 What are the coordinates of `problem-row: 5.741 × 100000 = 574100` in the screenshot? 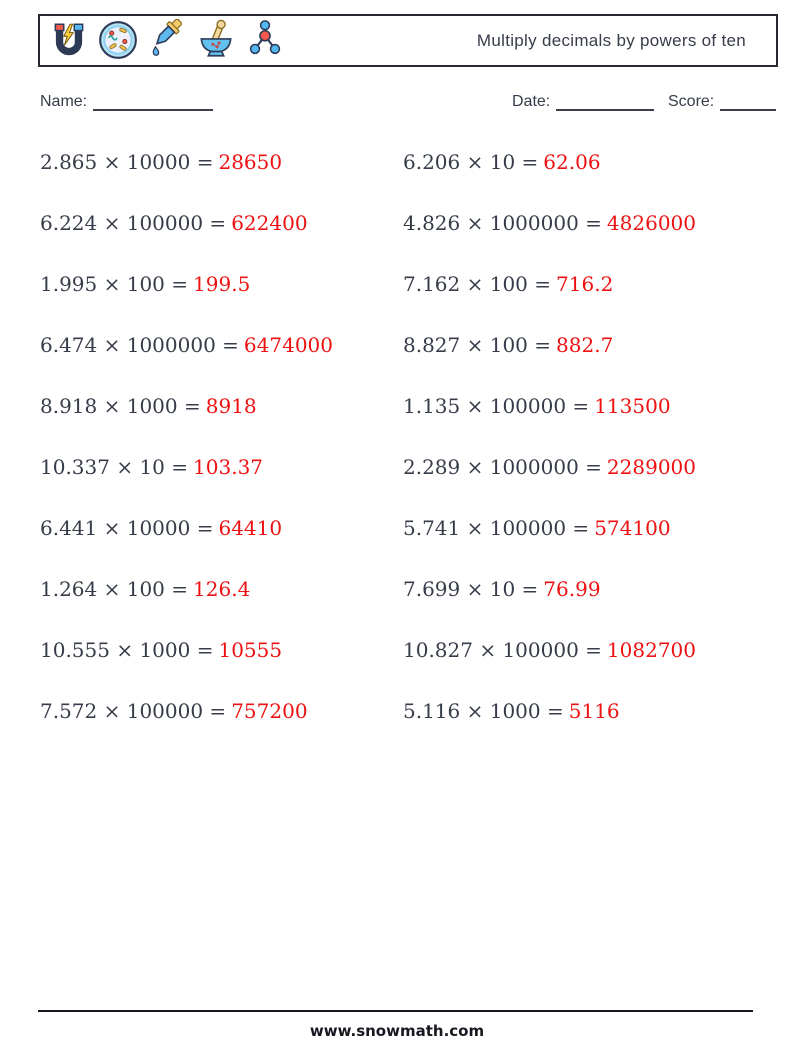 It's located at (584, 545).